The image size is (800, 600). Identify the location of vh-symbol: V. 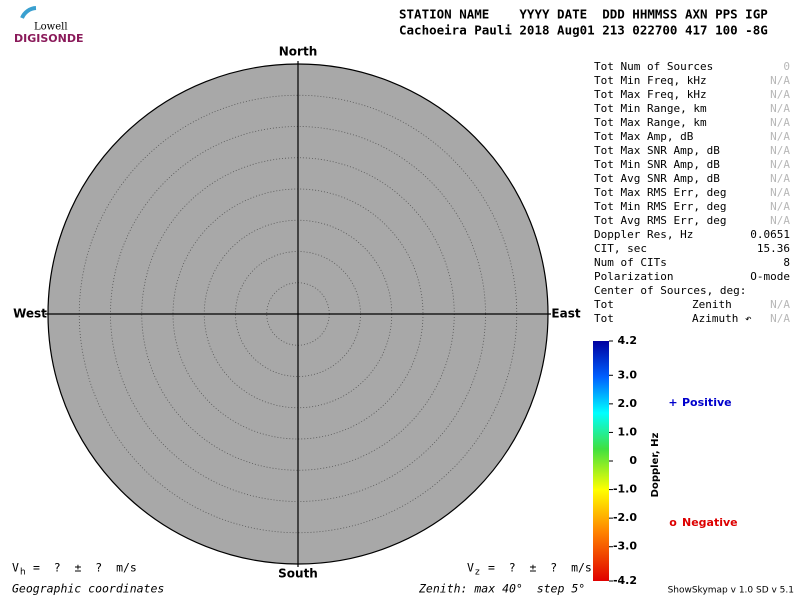
(15, 568).